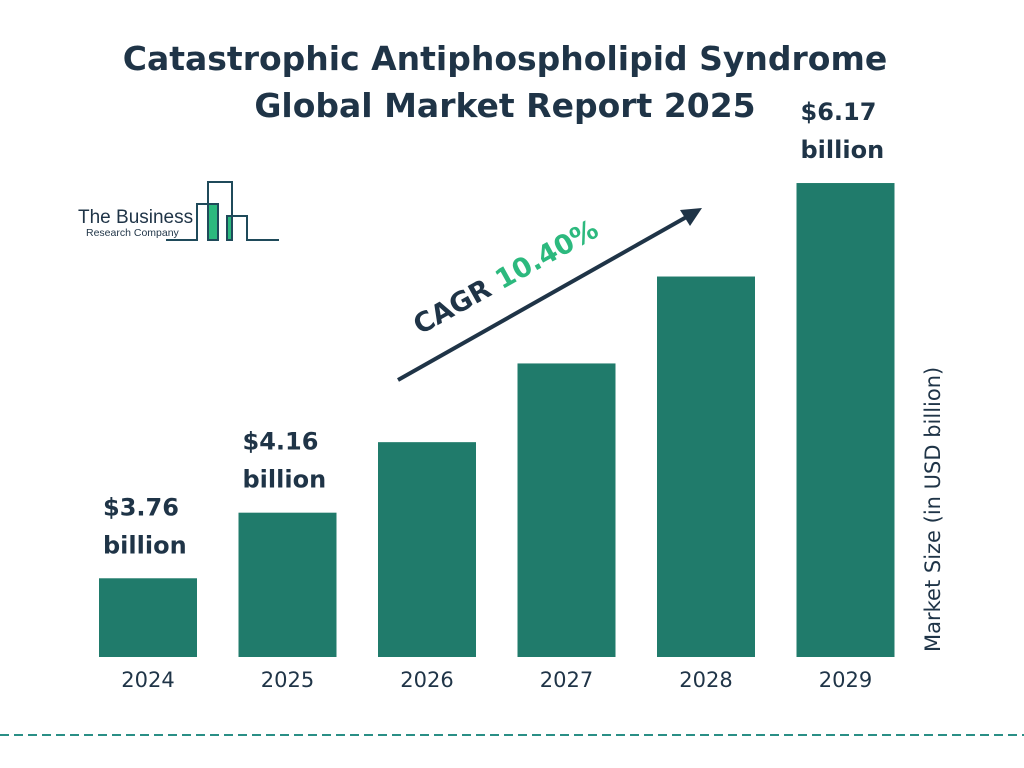  I want to click on x-tick-label: 2029, so click(845, 680).